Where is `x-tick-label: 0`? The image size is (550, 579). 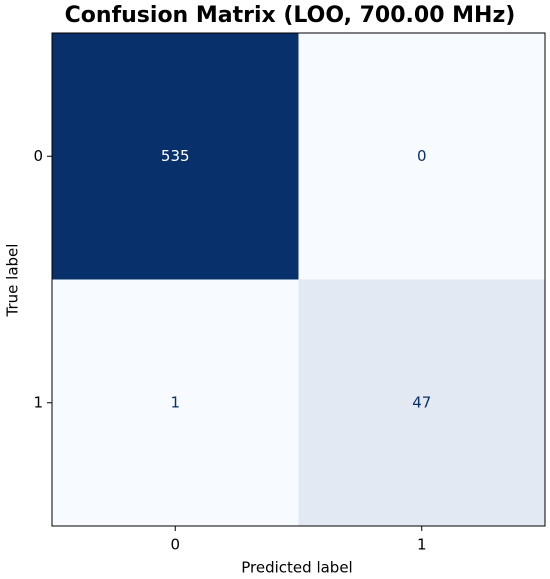 x-tick-label: 0 is located at coordinates (175, 545).